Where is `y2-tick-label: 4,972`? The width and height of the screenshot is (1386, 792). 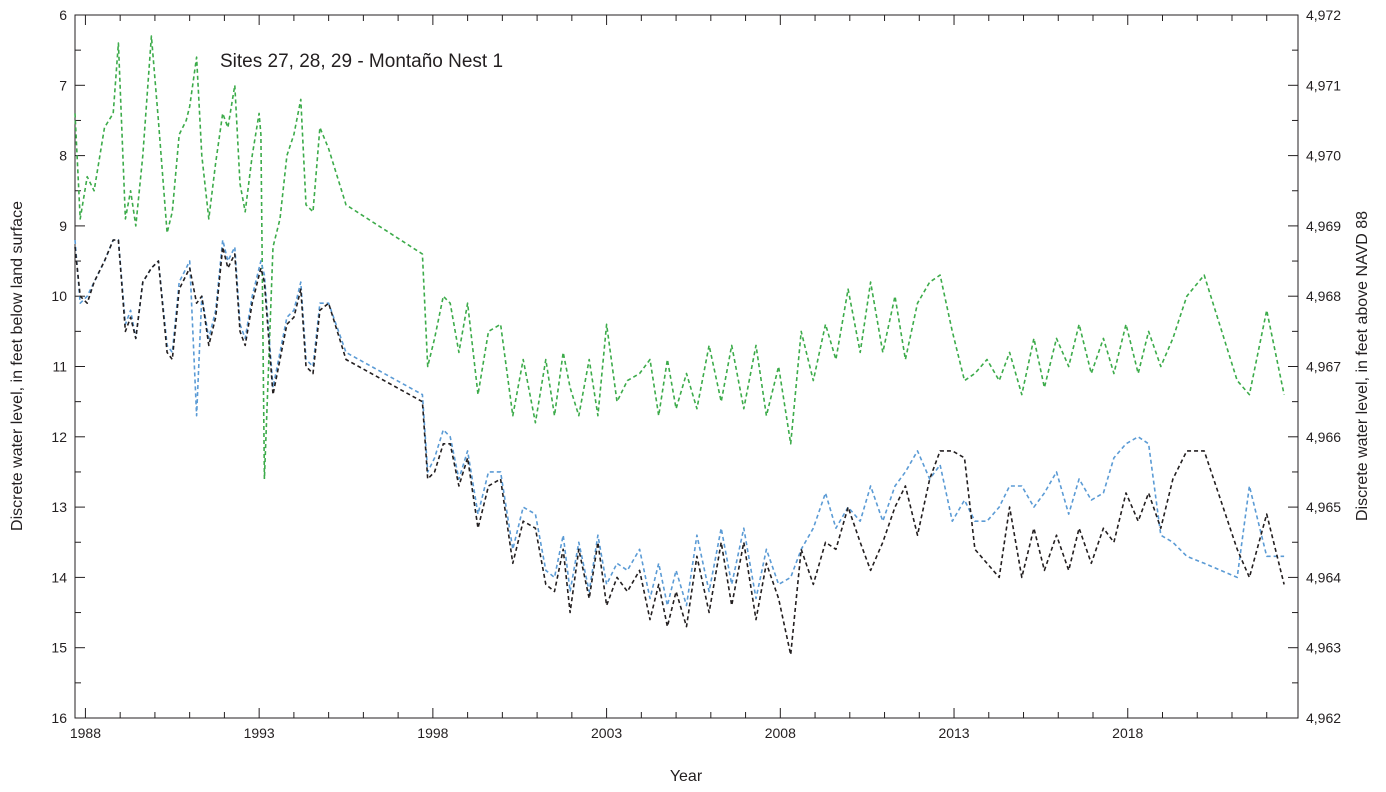
y2-tick-label: 4,972 is located at coordinates (1323, 15).